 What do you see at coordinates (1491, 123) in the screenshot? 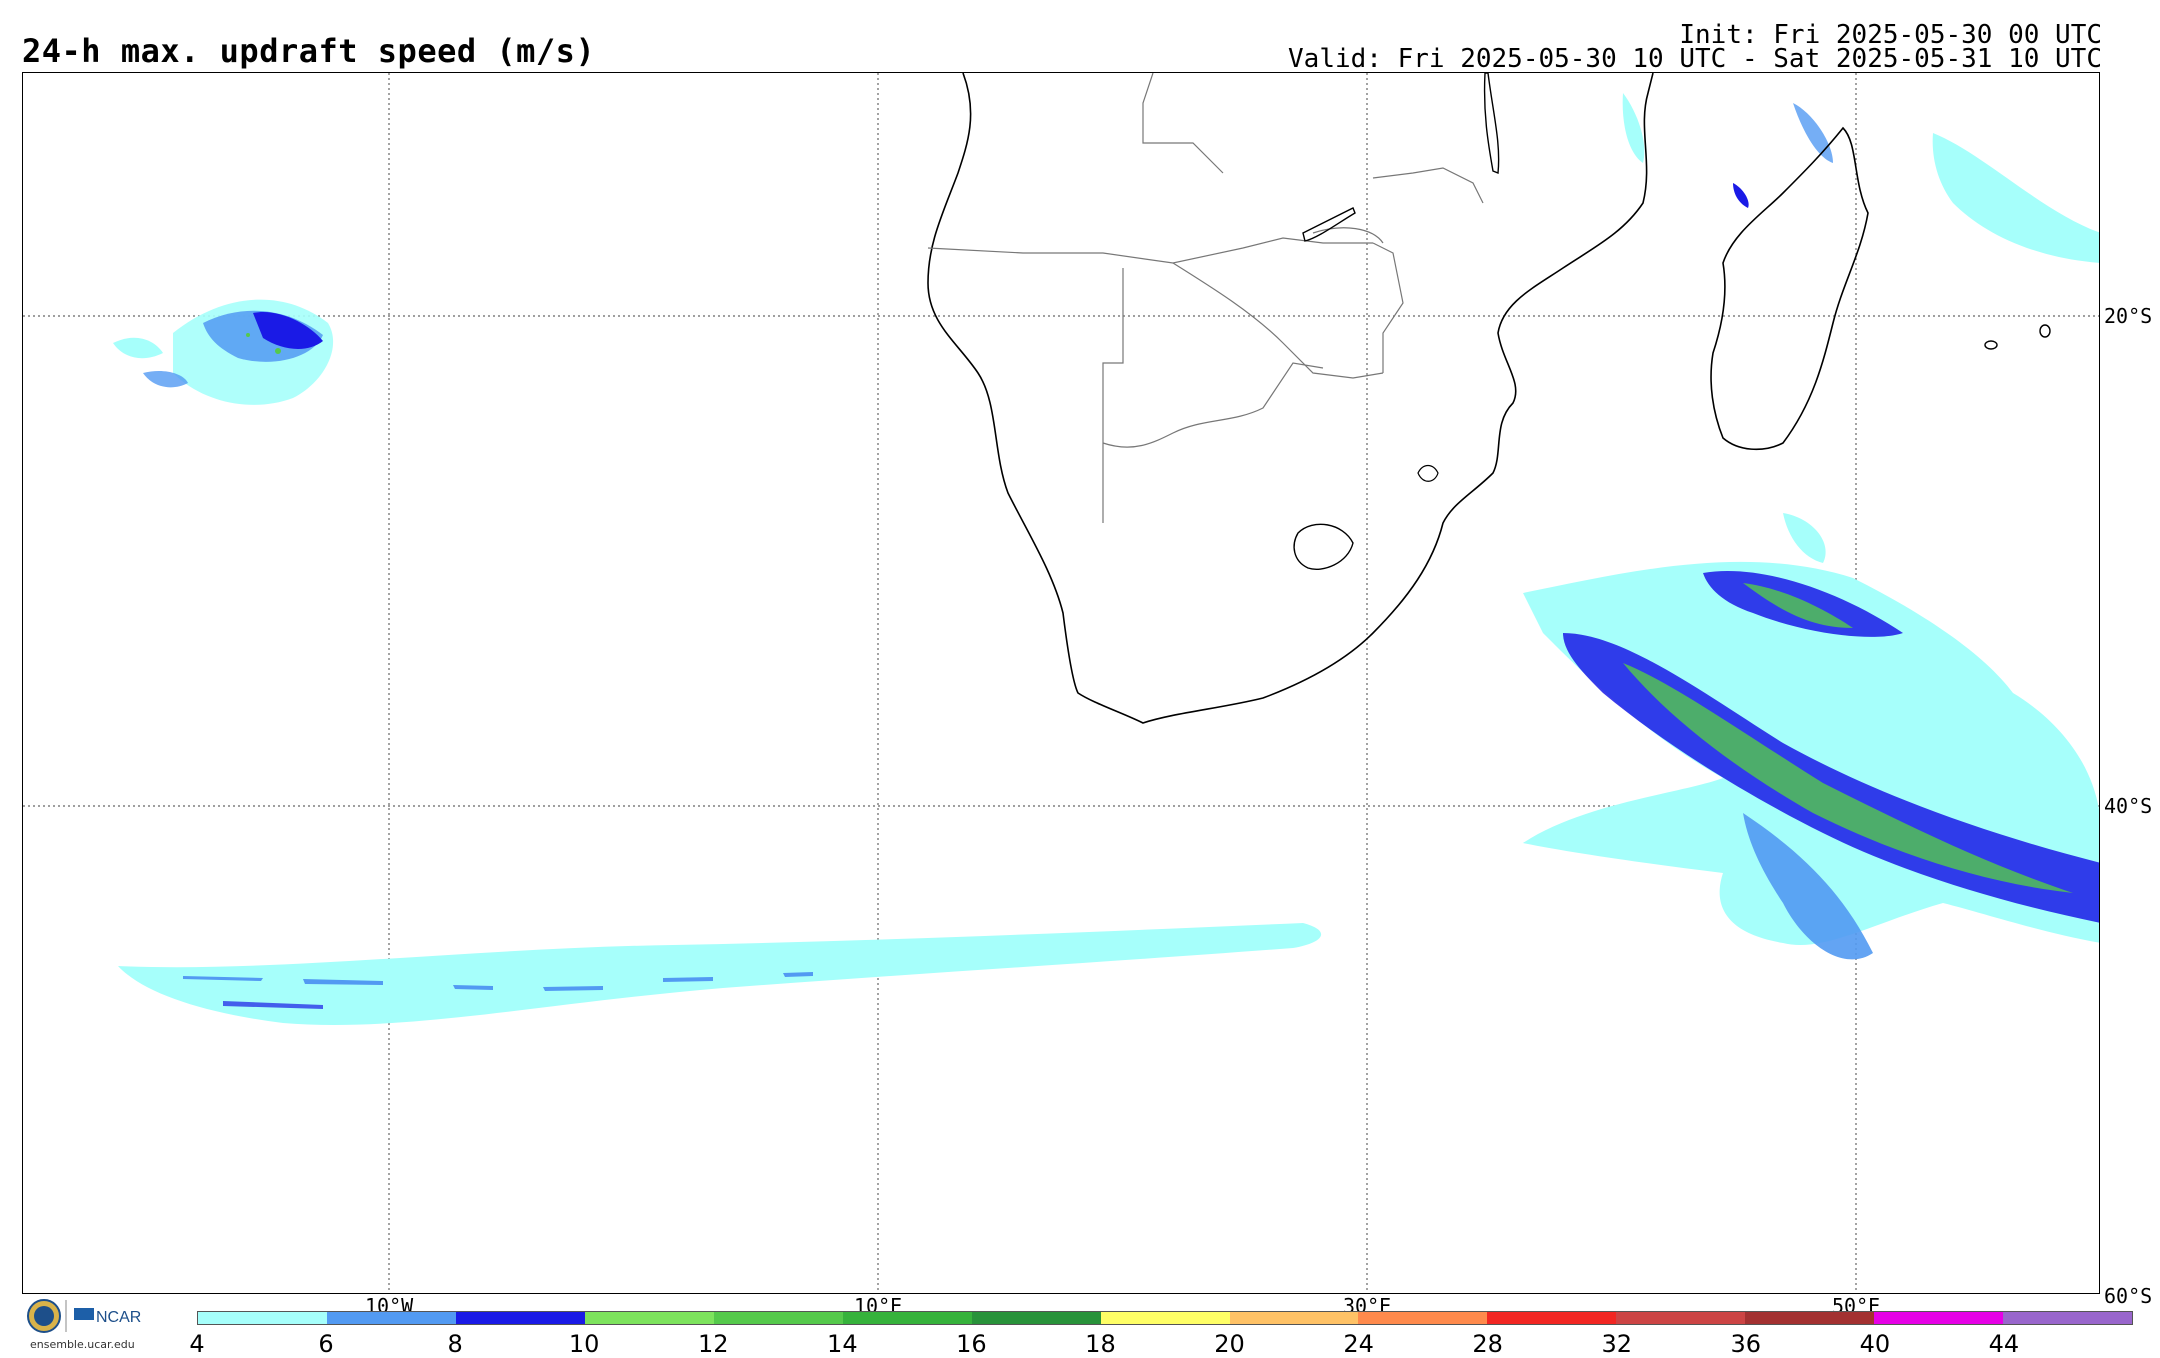
I see `lake-malawi` at bounding box center [1491, 123].